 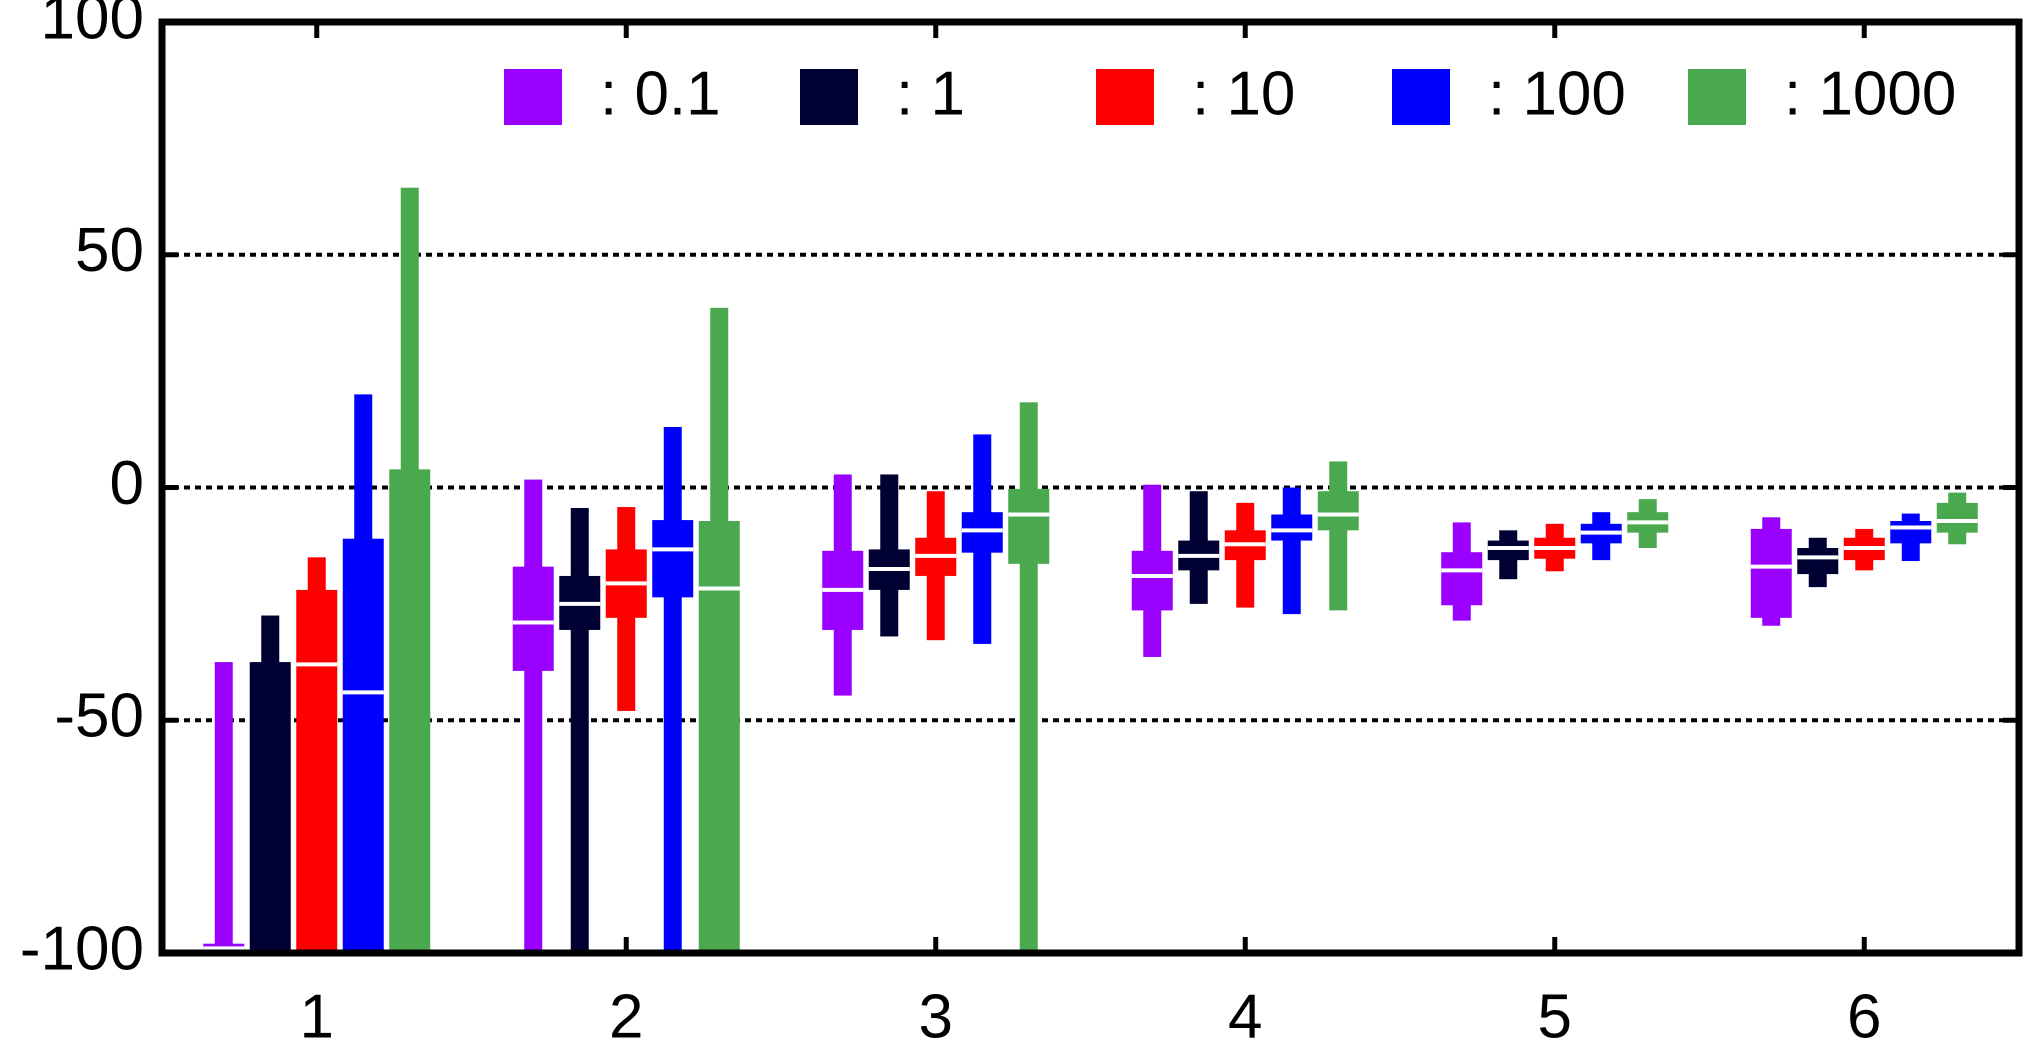 I want to click on legend-label: : 100, so click(x=1557, y=93).